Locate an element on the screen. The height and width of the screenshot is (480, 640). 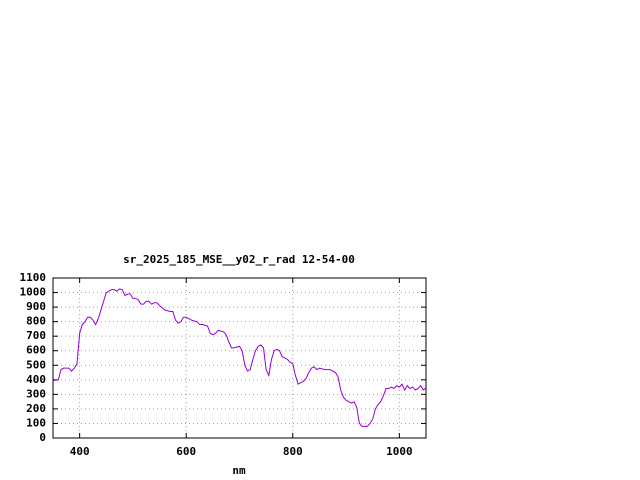
y-tick-label: 900 is located at coordinates (36, 306).